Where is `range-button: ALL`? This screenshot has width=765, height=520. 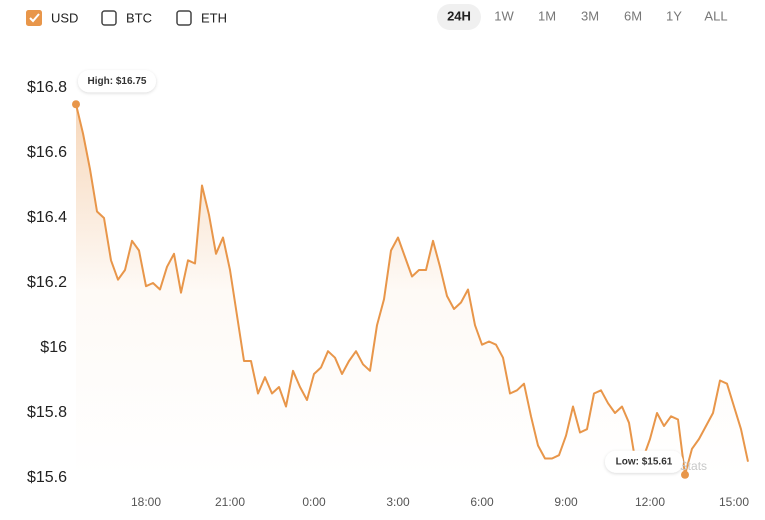
range-button: ALL is located at coordinates (715, 15).